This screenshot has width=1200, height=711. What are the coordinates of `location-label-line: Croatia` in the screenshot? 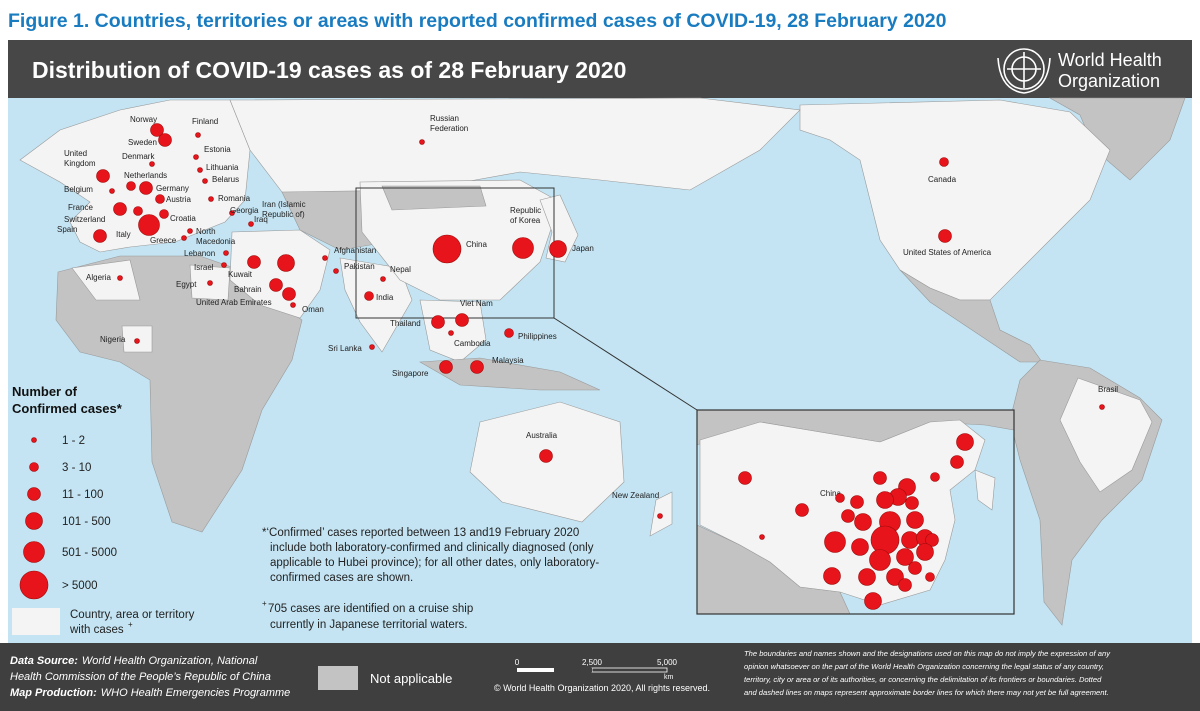 It's located at (183, 218).